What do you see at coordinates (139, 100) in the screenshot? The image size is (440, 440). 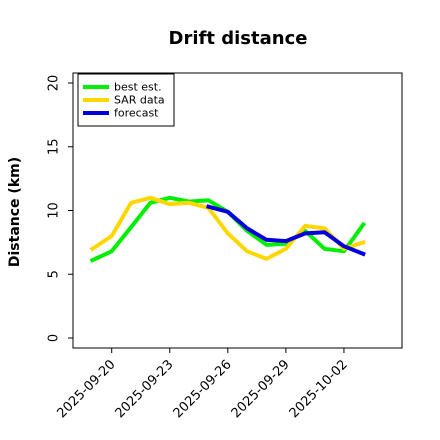 I see `legend-label: SAR data` at bounding box center [139, 100].